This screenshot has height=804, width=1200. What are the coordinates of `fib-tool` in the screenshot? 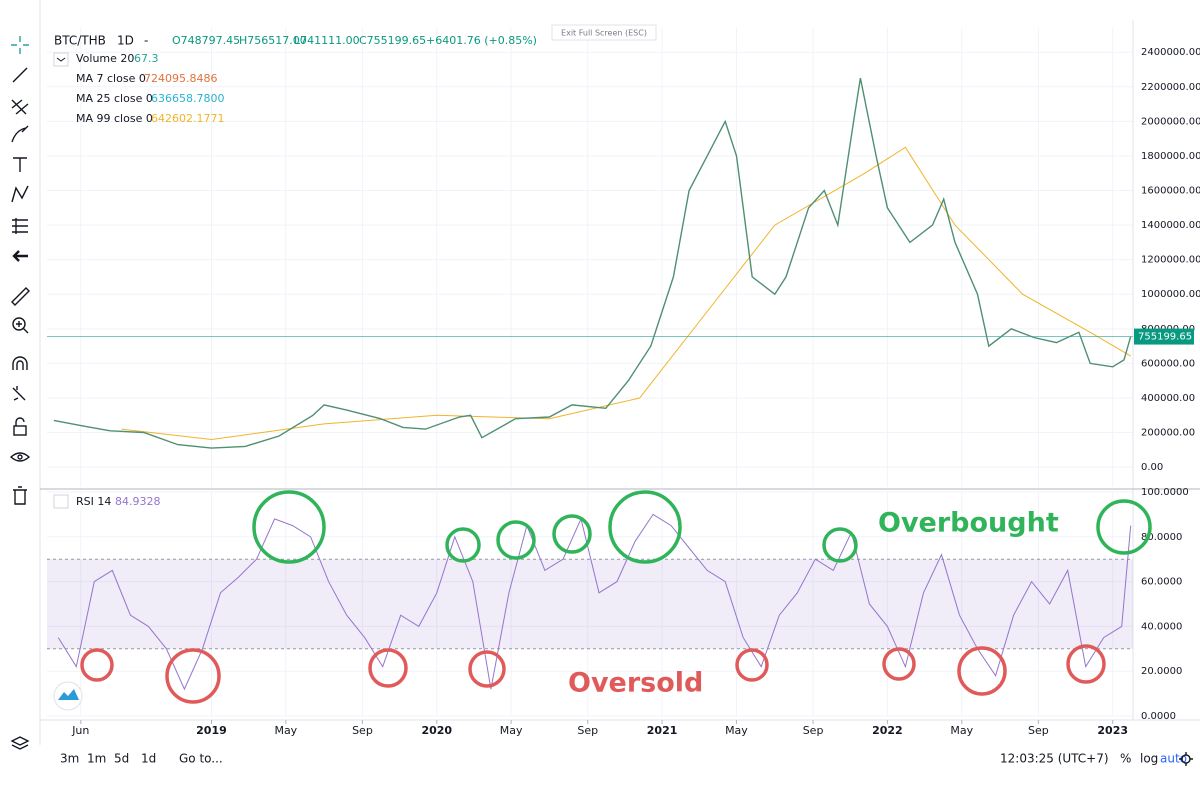 It's located at (20, 107).